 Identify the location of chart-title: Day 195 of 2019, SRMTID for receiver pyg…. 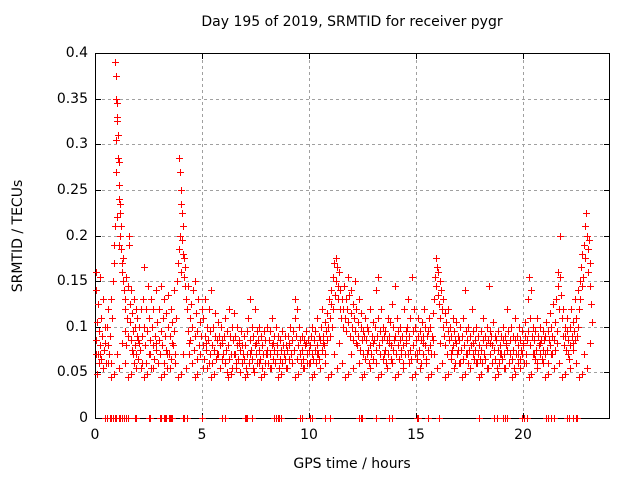
(352, 22).